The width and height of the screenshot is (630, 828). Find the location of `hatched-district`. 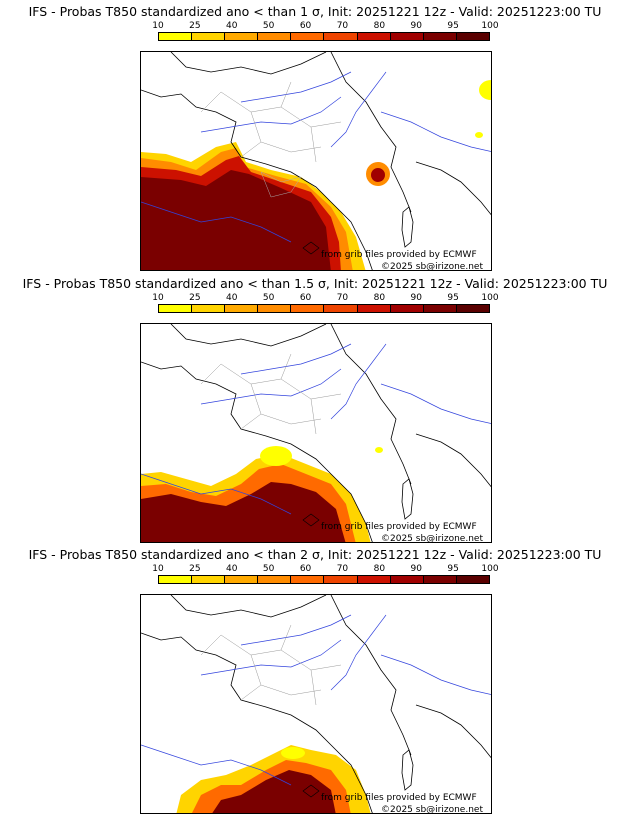

hatched-district is located at coordinates (281, 184).